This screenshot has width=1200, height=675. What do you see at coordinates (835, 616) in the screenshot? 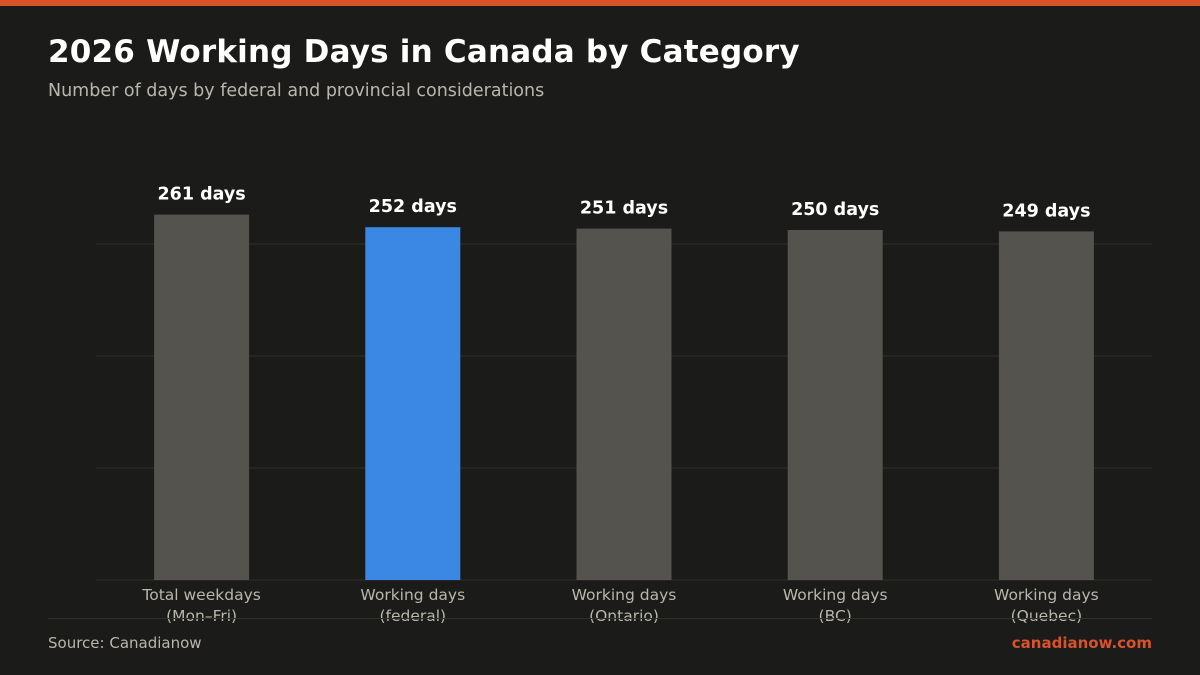
I see `x-tick-label: (BC)` at bounding box center [835, 616].